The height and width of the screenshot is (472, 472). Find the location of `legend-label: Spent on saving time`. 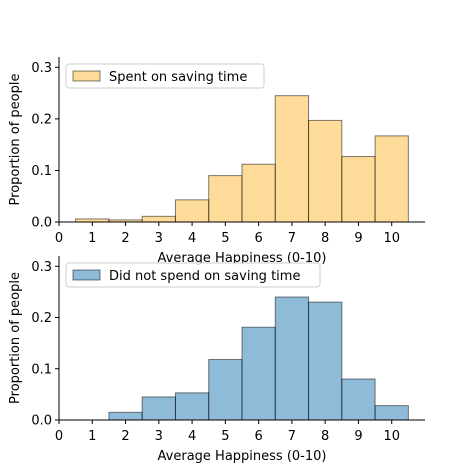

legend-label: Spent on saving time is located at coordinates (178, 77).